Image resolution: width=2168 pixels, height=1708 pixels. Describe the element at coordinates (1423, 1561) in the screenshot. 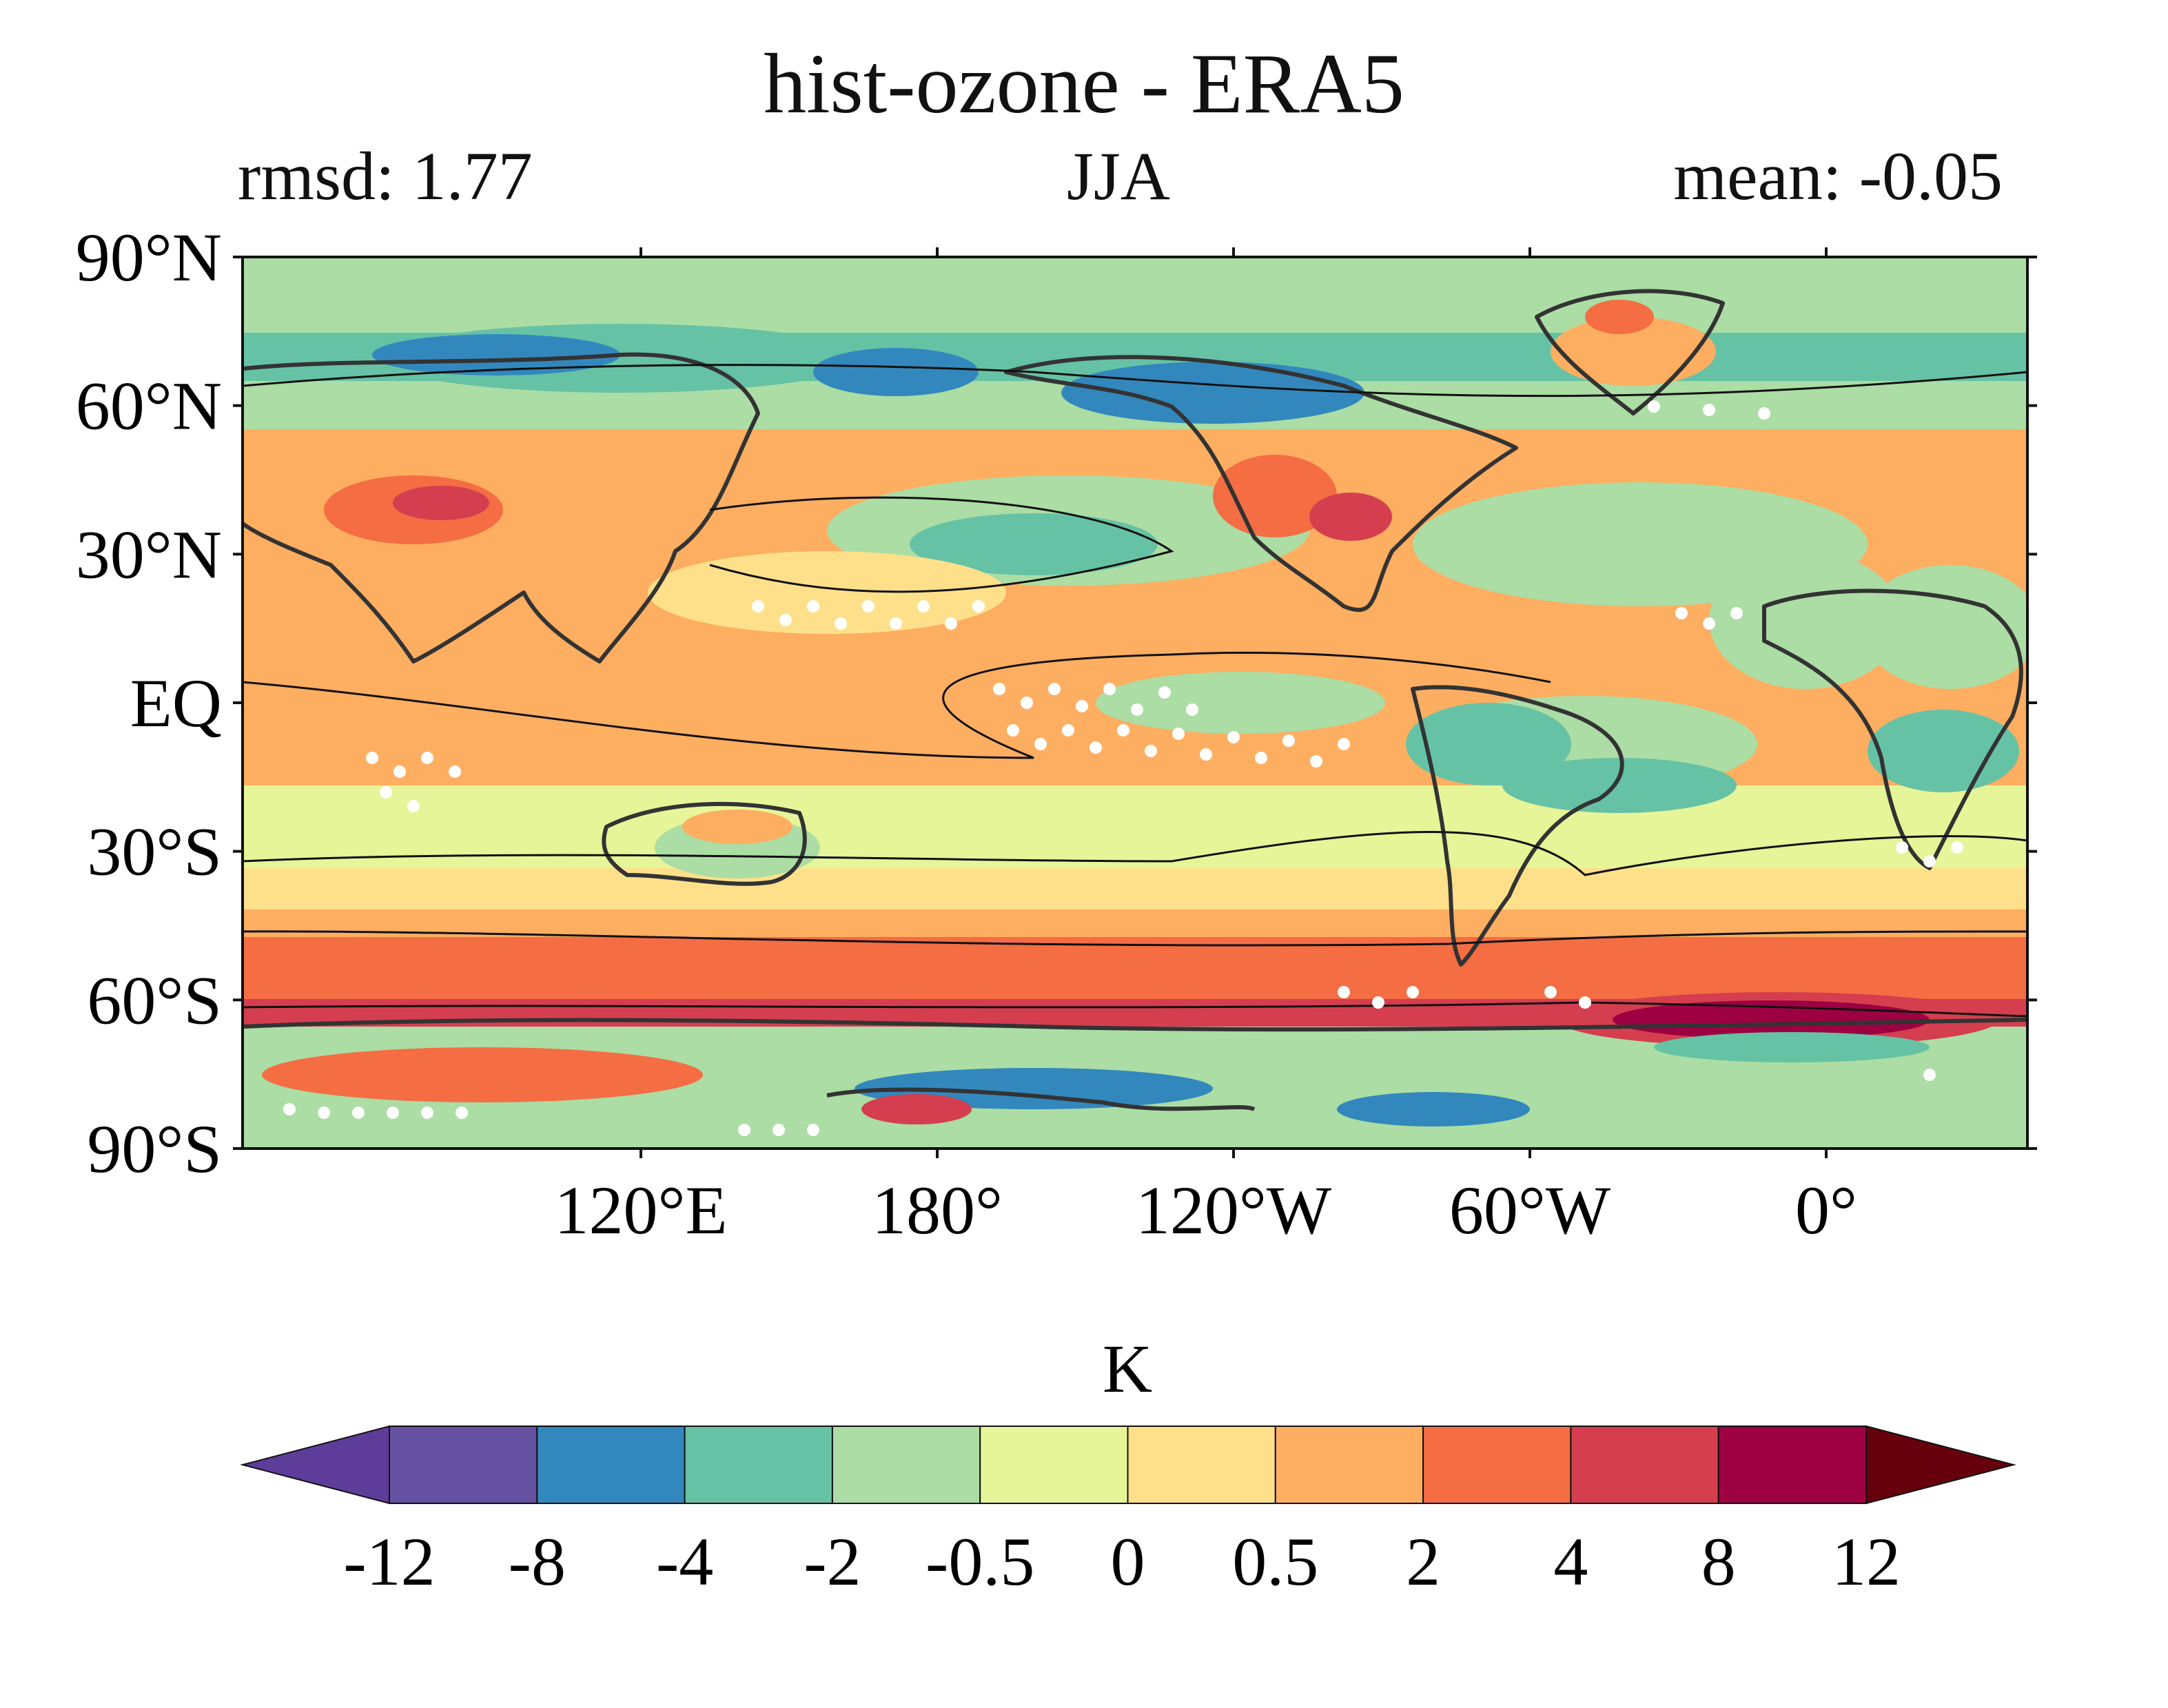

I see `colorbar-tick-label: 2` at that location.